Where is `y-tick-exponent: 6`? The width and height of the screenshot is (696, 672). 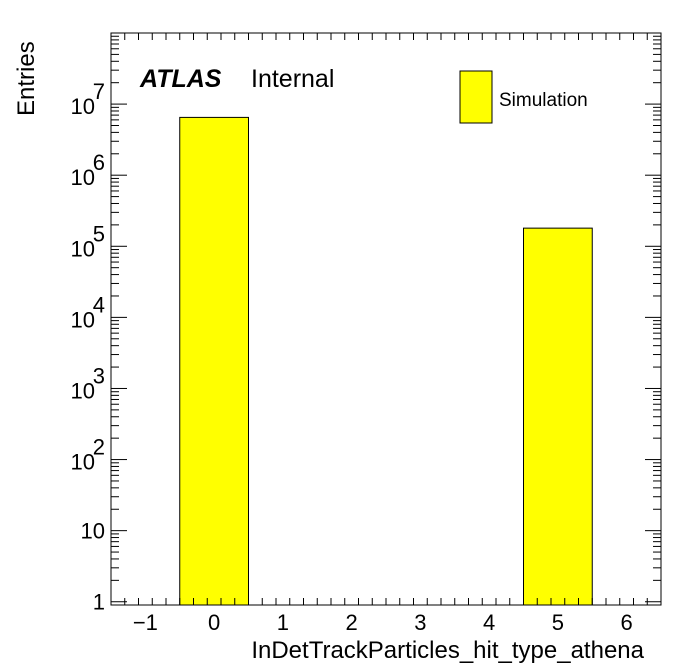
y-tick-exponent: 6 is located at coordinates (99, 162).